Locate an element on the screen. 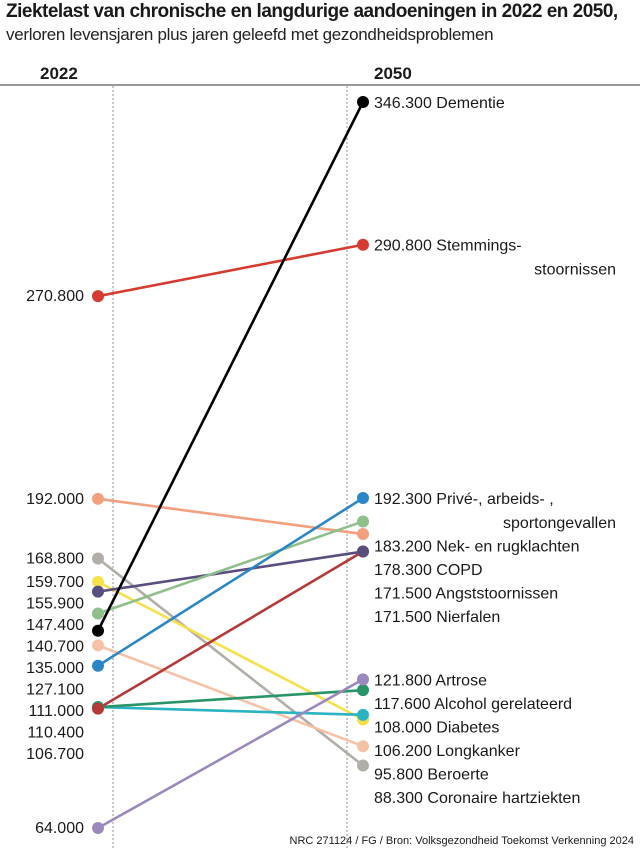 The height and width of the screenshot is (849, 640). value-2022-label: 140.700 is located at coordinates (55, 646).